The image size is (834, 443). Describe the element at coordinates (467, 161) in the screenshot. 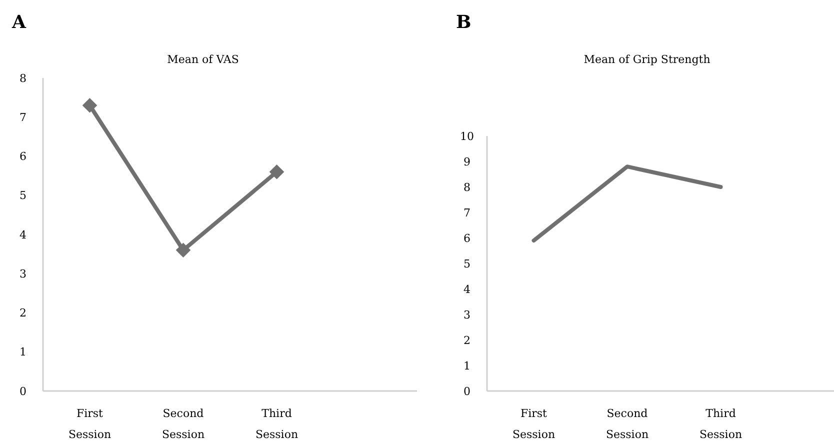

I see `y-tick-label: 9` at that location.